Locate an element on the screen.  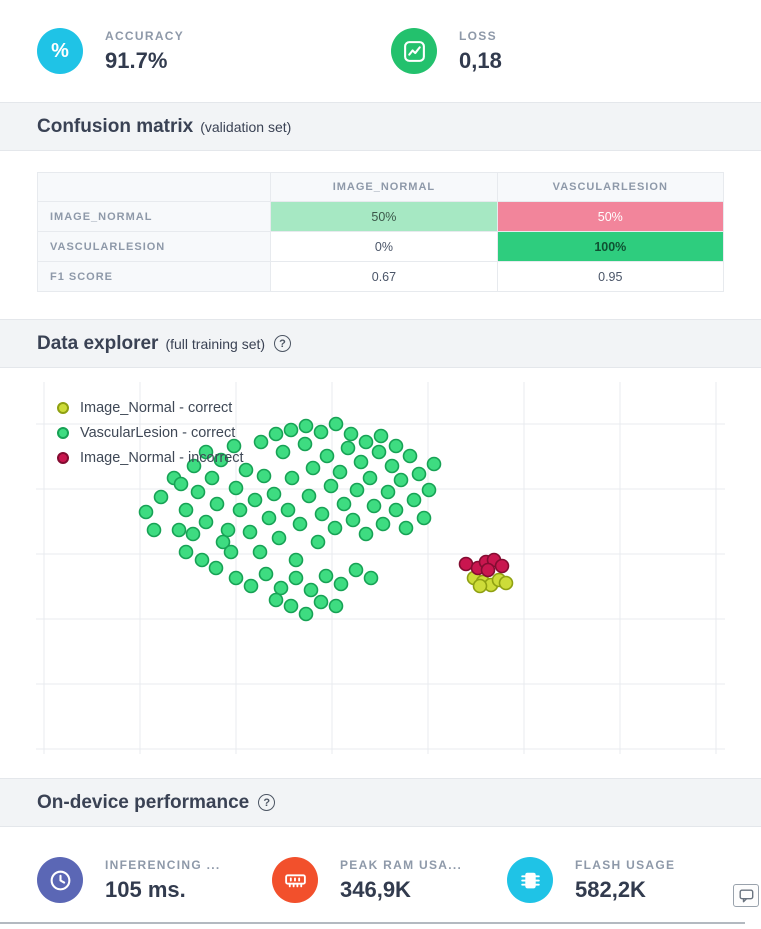
row-label: VASCULARLESION is located at coordinates (154, 246).